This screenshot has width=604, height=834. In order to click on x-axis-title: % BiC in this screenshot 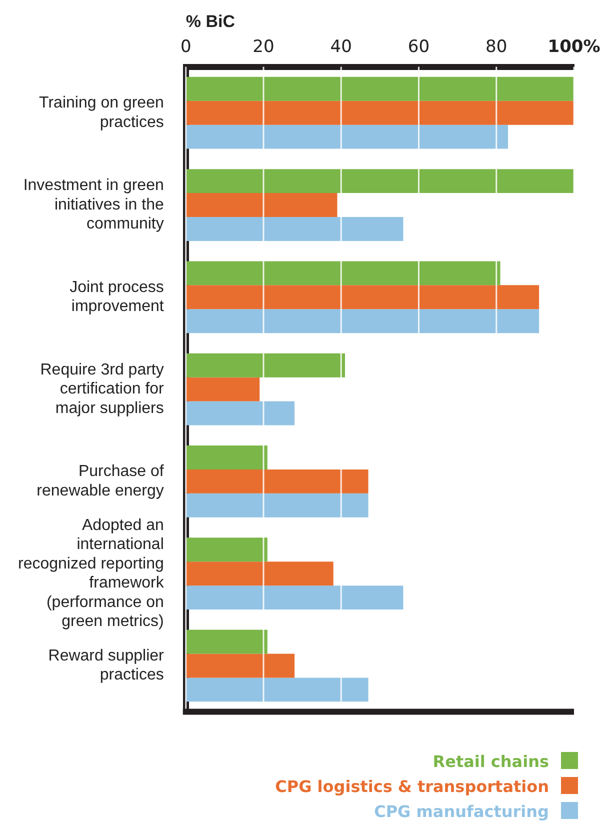, I will do `click(210, 21)`.